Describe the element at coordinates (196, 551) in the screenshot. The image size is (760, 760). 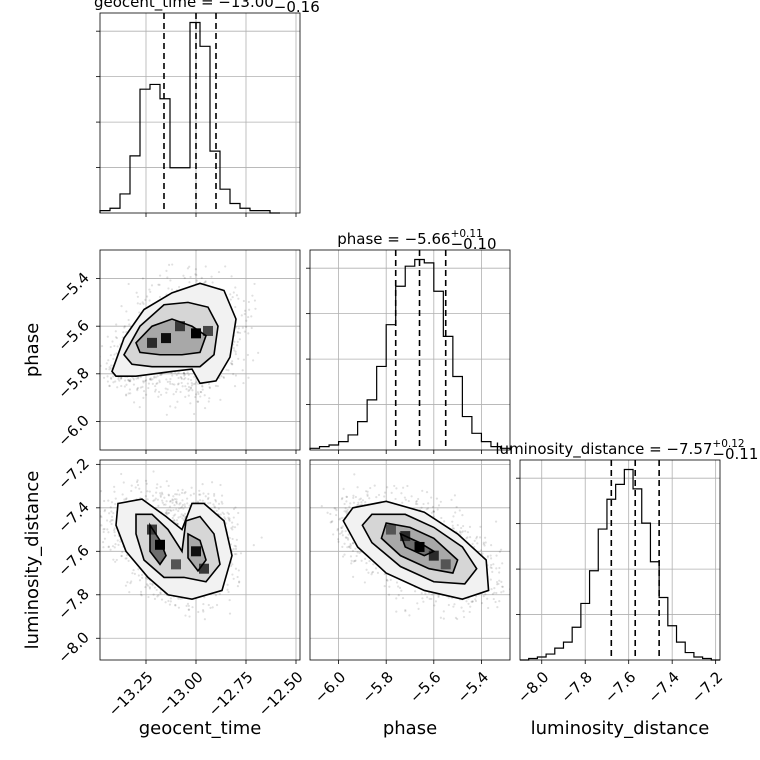
I see `density-cell` at that location.